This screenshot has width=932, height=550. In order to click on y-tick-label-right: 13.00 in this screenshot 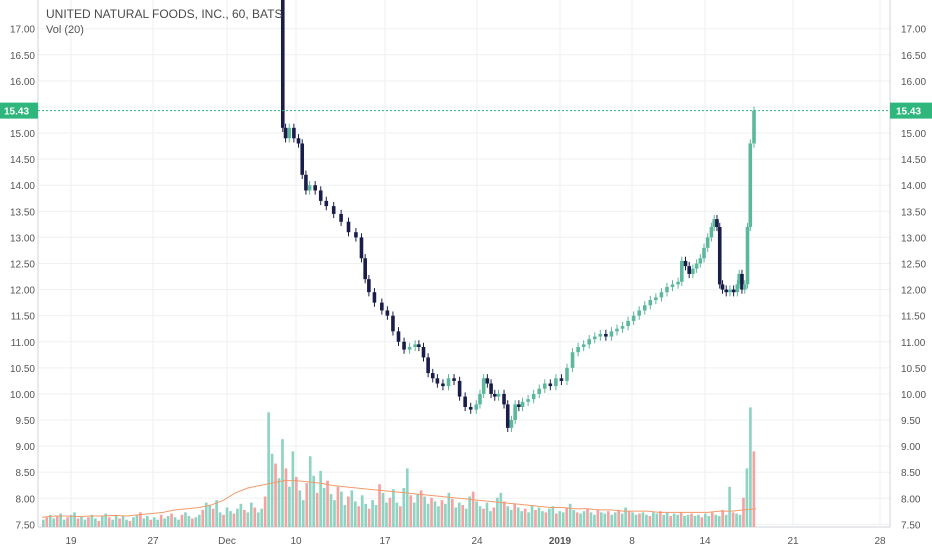, I will do `click(913, 238)`.